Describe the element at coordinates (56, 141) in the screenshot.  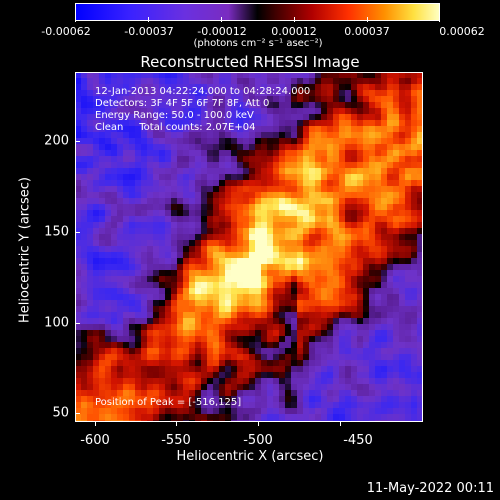
I see `y-tick-label: 200` at that location.